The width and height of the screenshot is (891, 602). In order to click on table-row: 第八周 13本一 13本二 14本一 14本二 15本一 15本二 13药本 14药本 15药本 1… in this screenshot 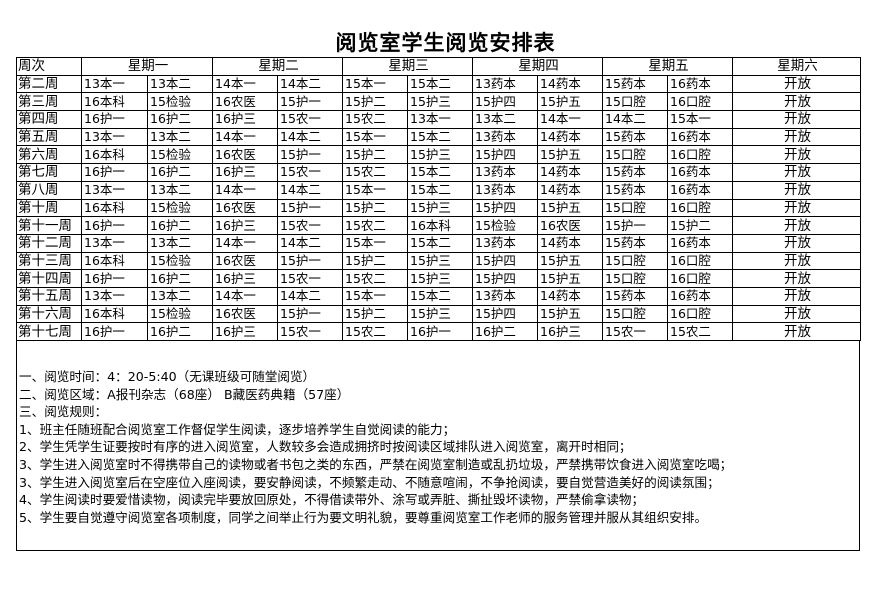, I will do `click(438, 190)`.